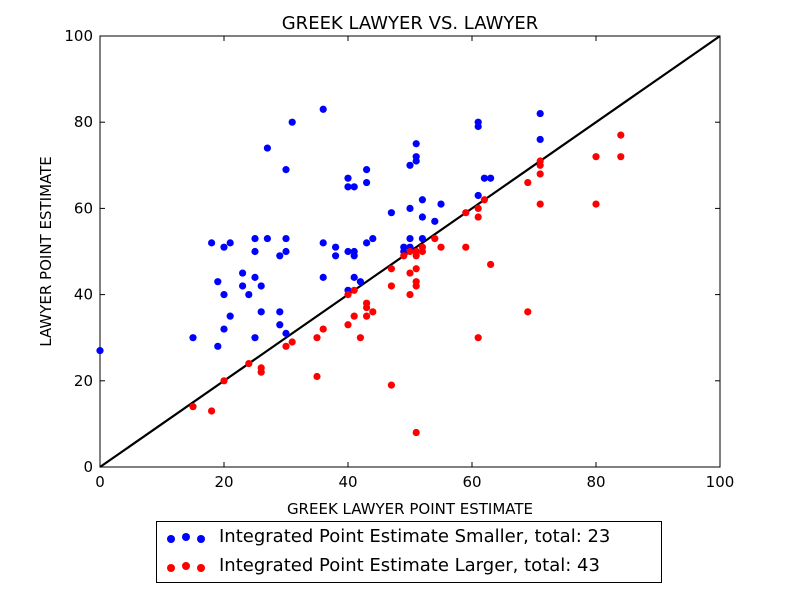 The image size is (800, 600). What do you see at coordinates (186, 567) in the screenshot?
I see `legend-marker-larger` at bounding box center [186, 567].